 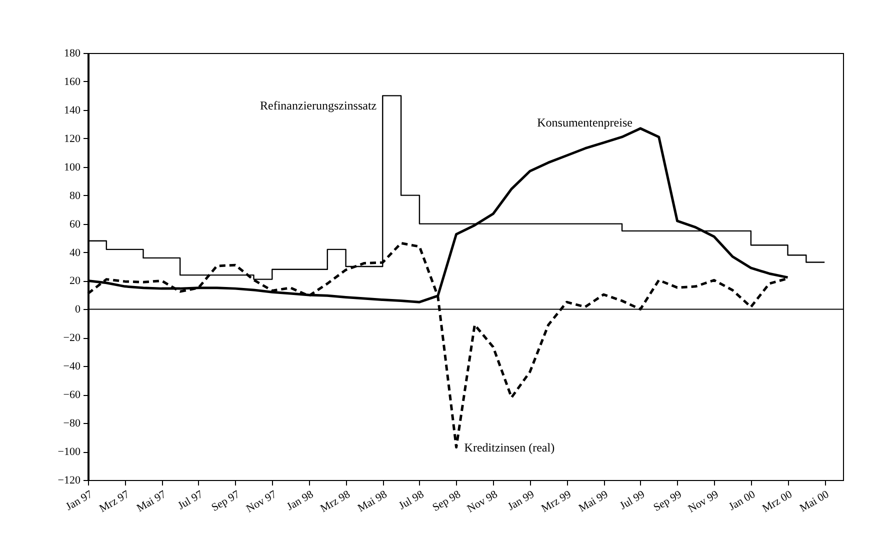 What do you see at coordinates (69, 480) in the screenshot?
I see `y-tick-label: −120` at bounding box center [69, 480].